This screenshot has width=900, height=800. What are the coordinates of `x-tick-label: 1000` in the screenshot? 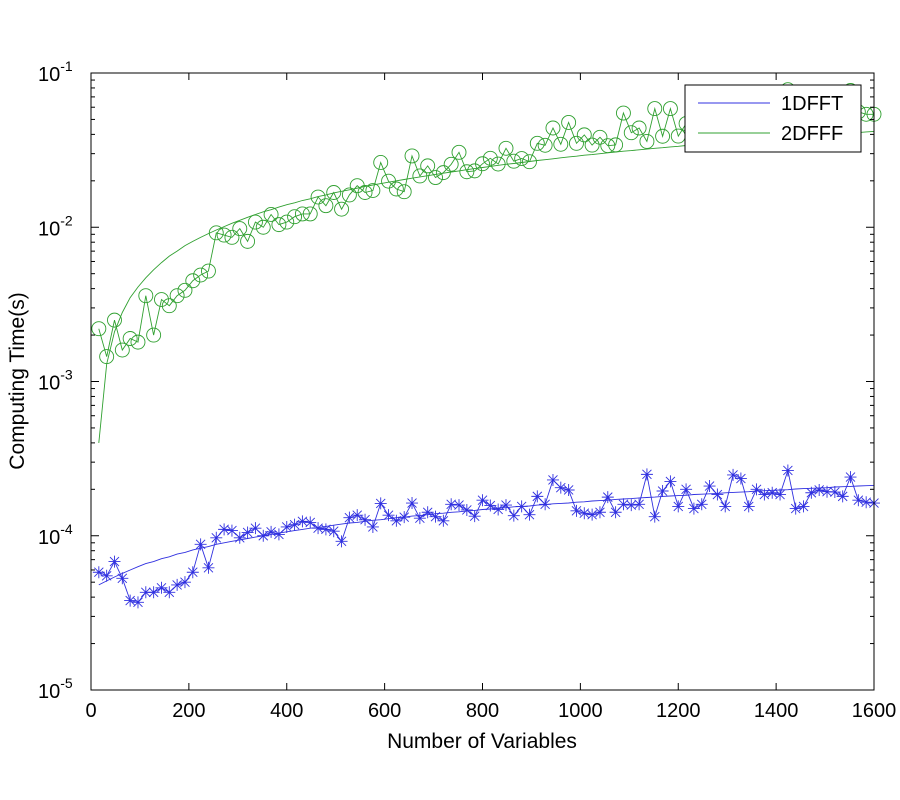 It's located at (580, 711).